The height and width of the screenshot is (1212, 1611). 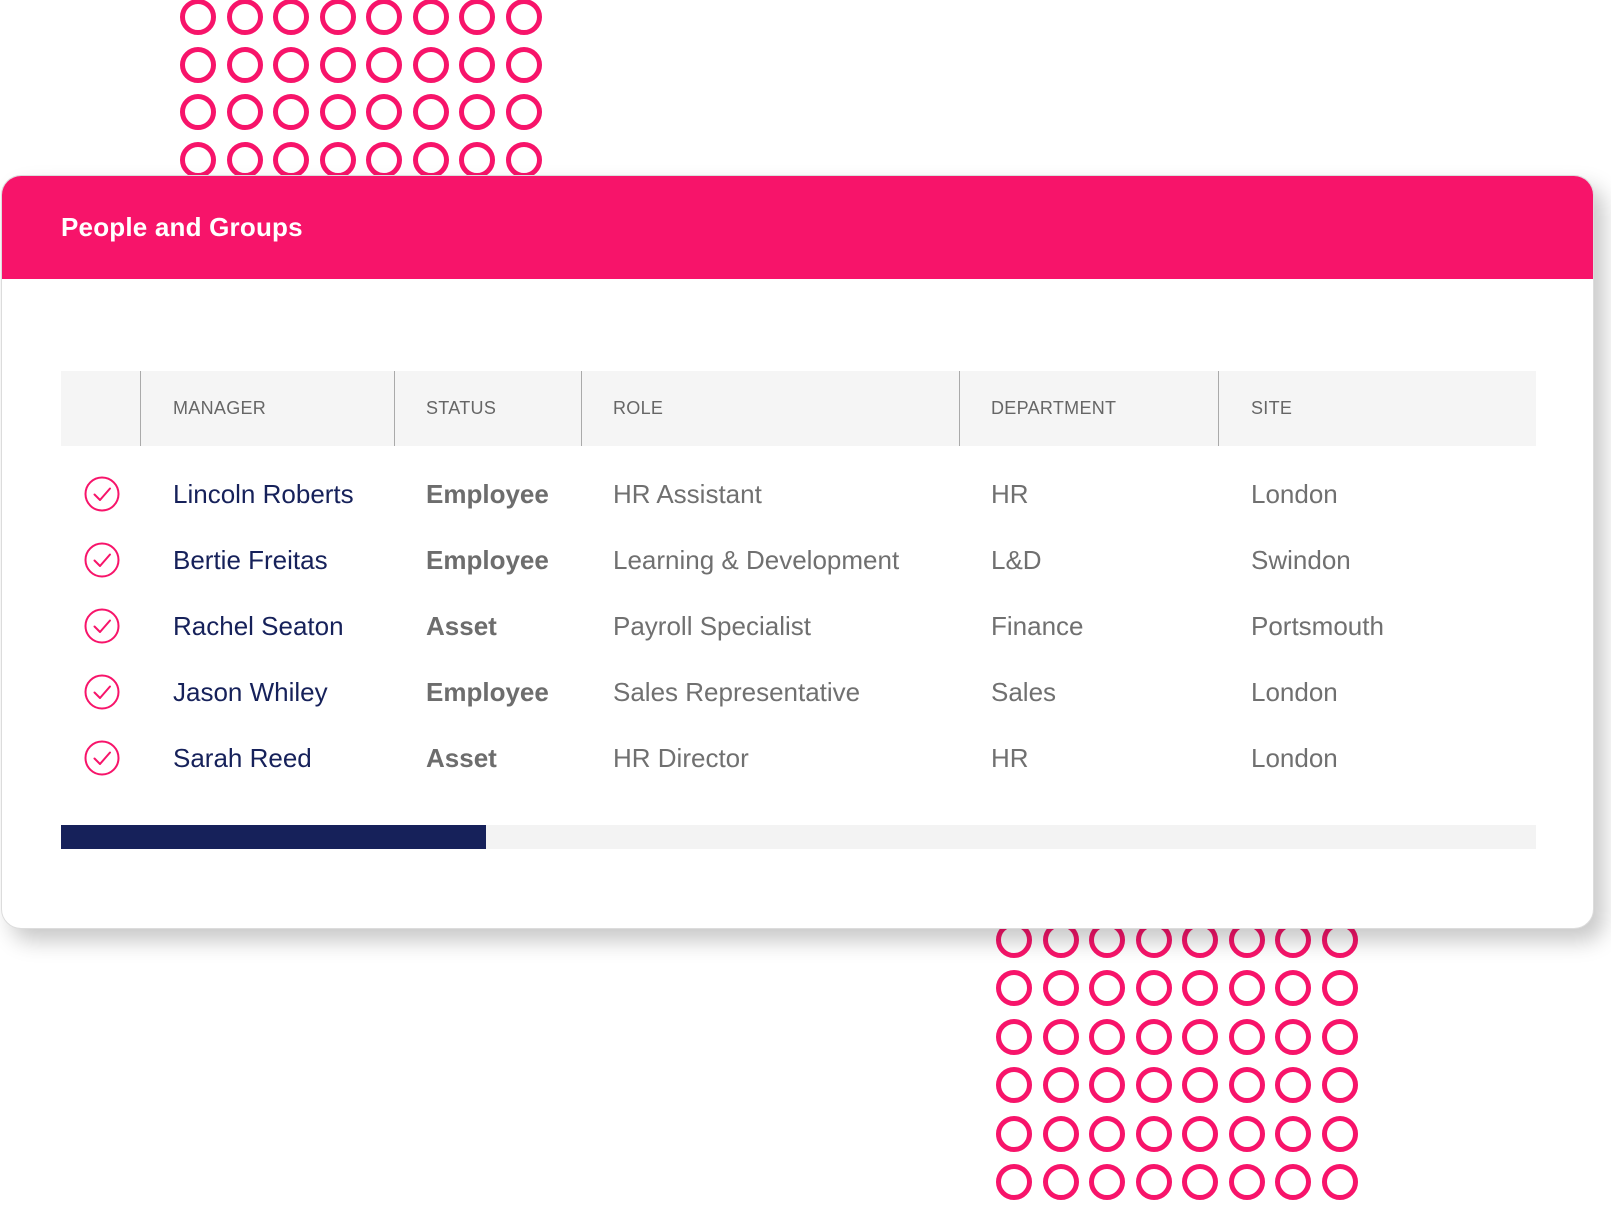 I want to click on table-header: MANAGER STATUS ROLE DEPARTMENT SITE, so click(x=798, y=408).